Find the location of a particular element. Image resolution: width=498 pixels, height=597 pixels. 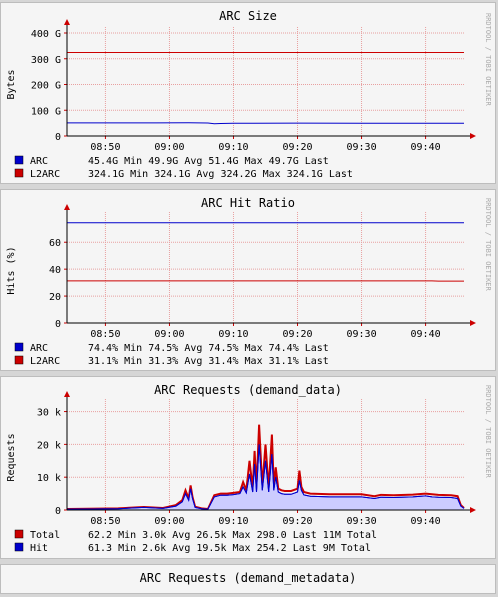

arc-hit-ratio-ytick-label: 40 is located at coordinates (55, 270).